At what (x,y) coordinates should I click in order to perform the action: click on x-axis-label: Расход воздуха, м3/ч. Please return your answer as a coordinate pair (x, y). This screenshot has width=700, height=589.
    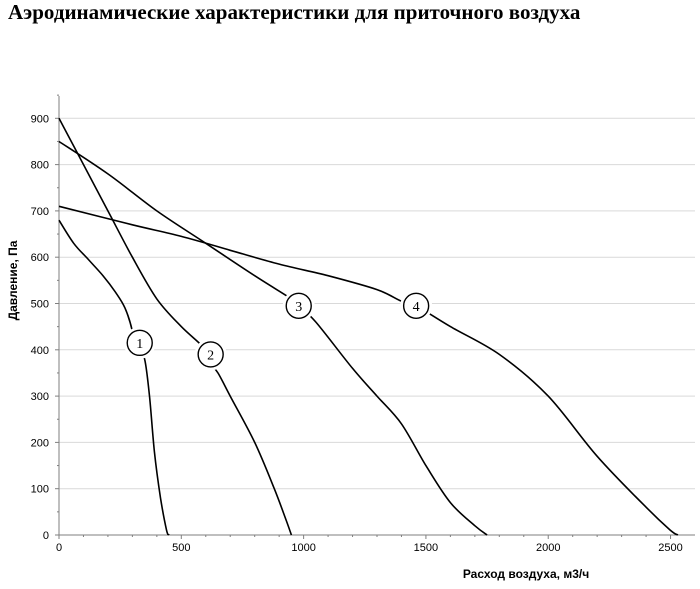
    Looking at the image, I should click on (526, 574).